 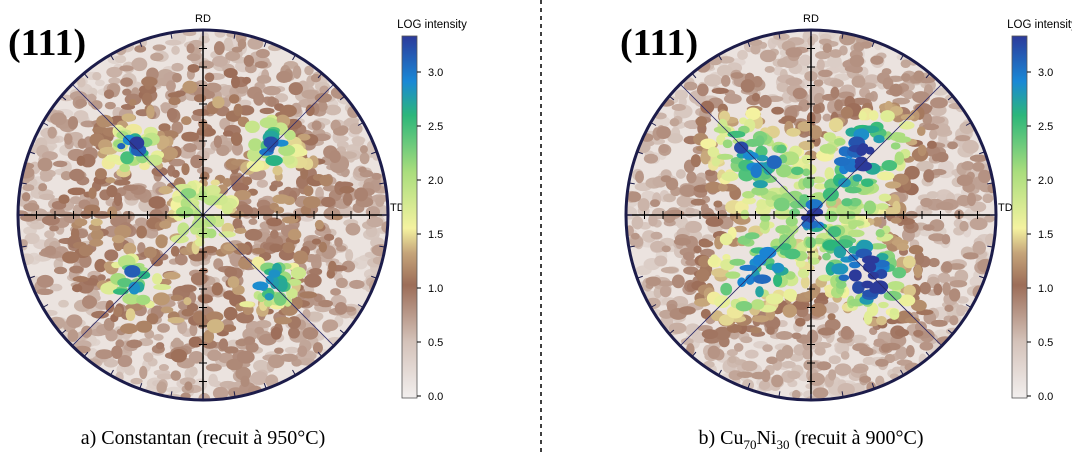 I want to click on colorbar-tick-label: 0.0, so click(x=435, y=397).